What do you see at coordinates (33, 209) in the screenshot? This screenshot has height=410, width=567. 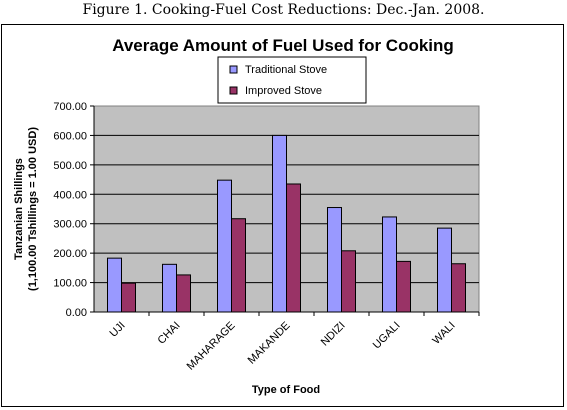 I see `y-axis-label-line2: (1,100.00 Tshillings = 1.00 USD)` at bounding box center [33, 209].